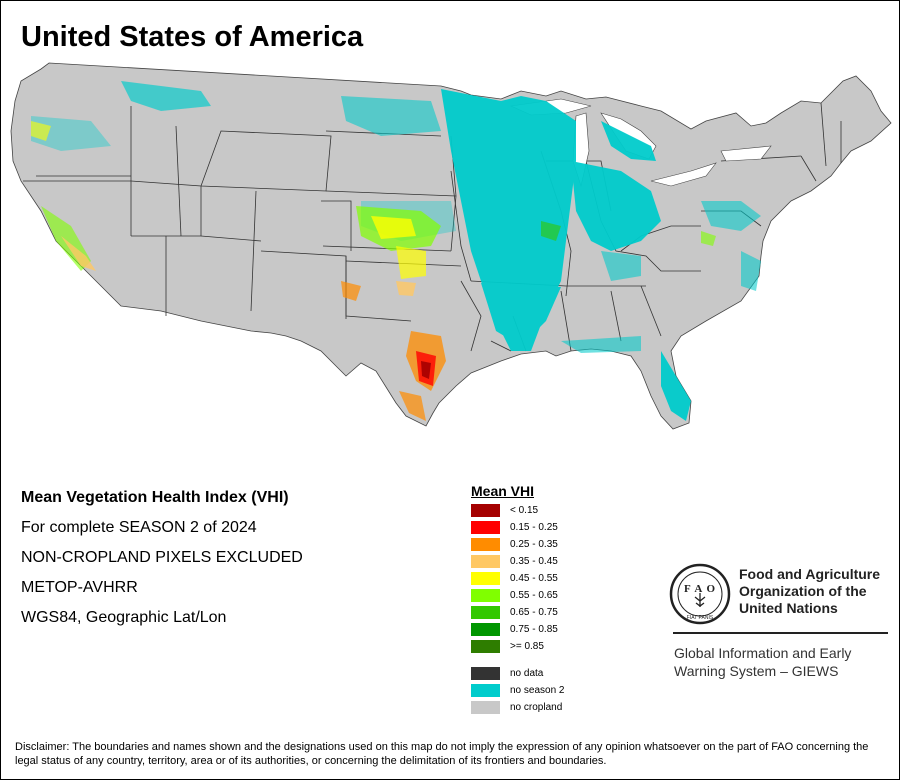 This screenshot has height=780, width=900. What do you see at coordinates (803, 591) in the screenshot?
I see `organization-name-line: Organization of the` at bounding box center [803, 591].